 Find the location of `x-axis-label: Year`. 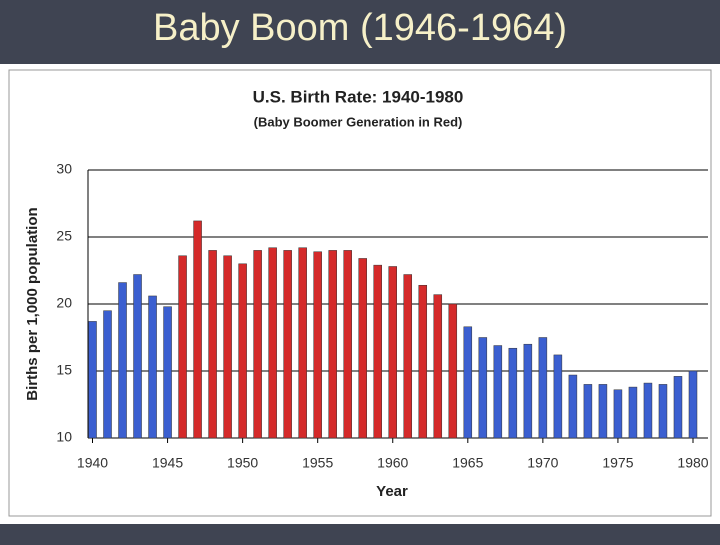

x-axis-label: Year is located at coordinates (392, 491).